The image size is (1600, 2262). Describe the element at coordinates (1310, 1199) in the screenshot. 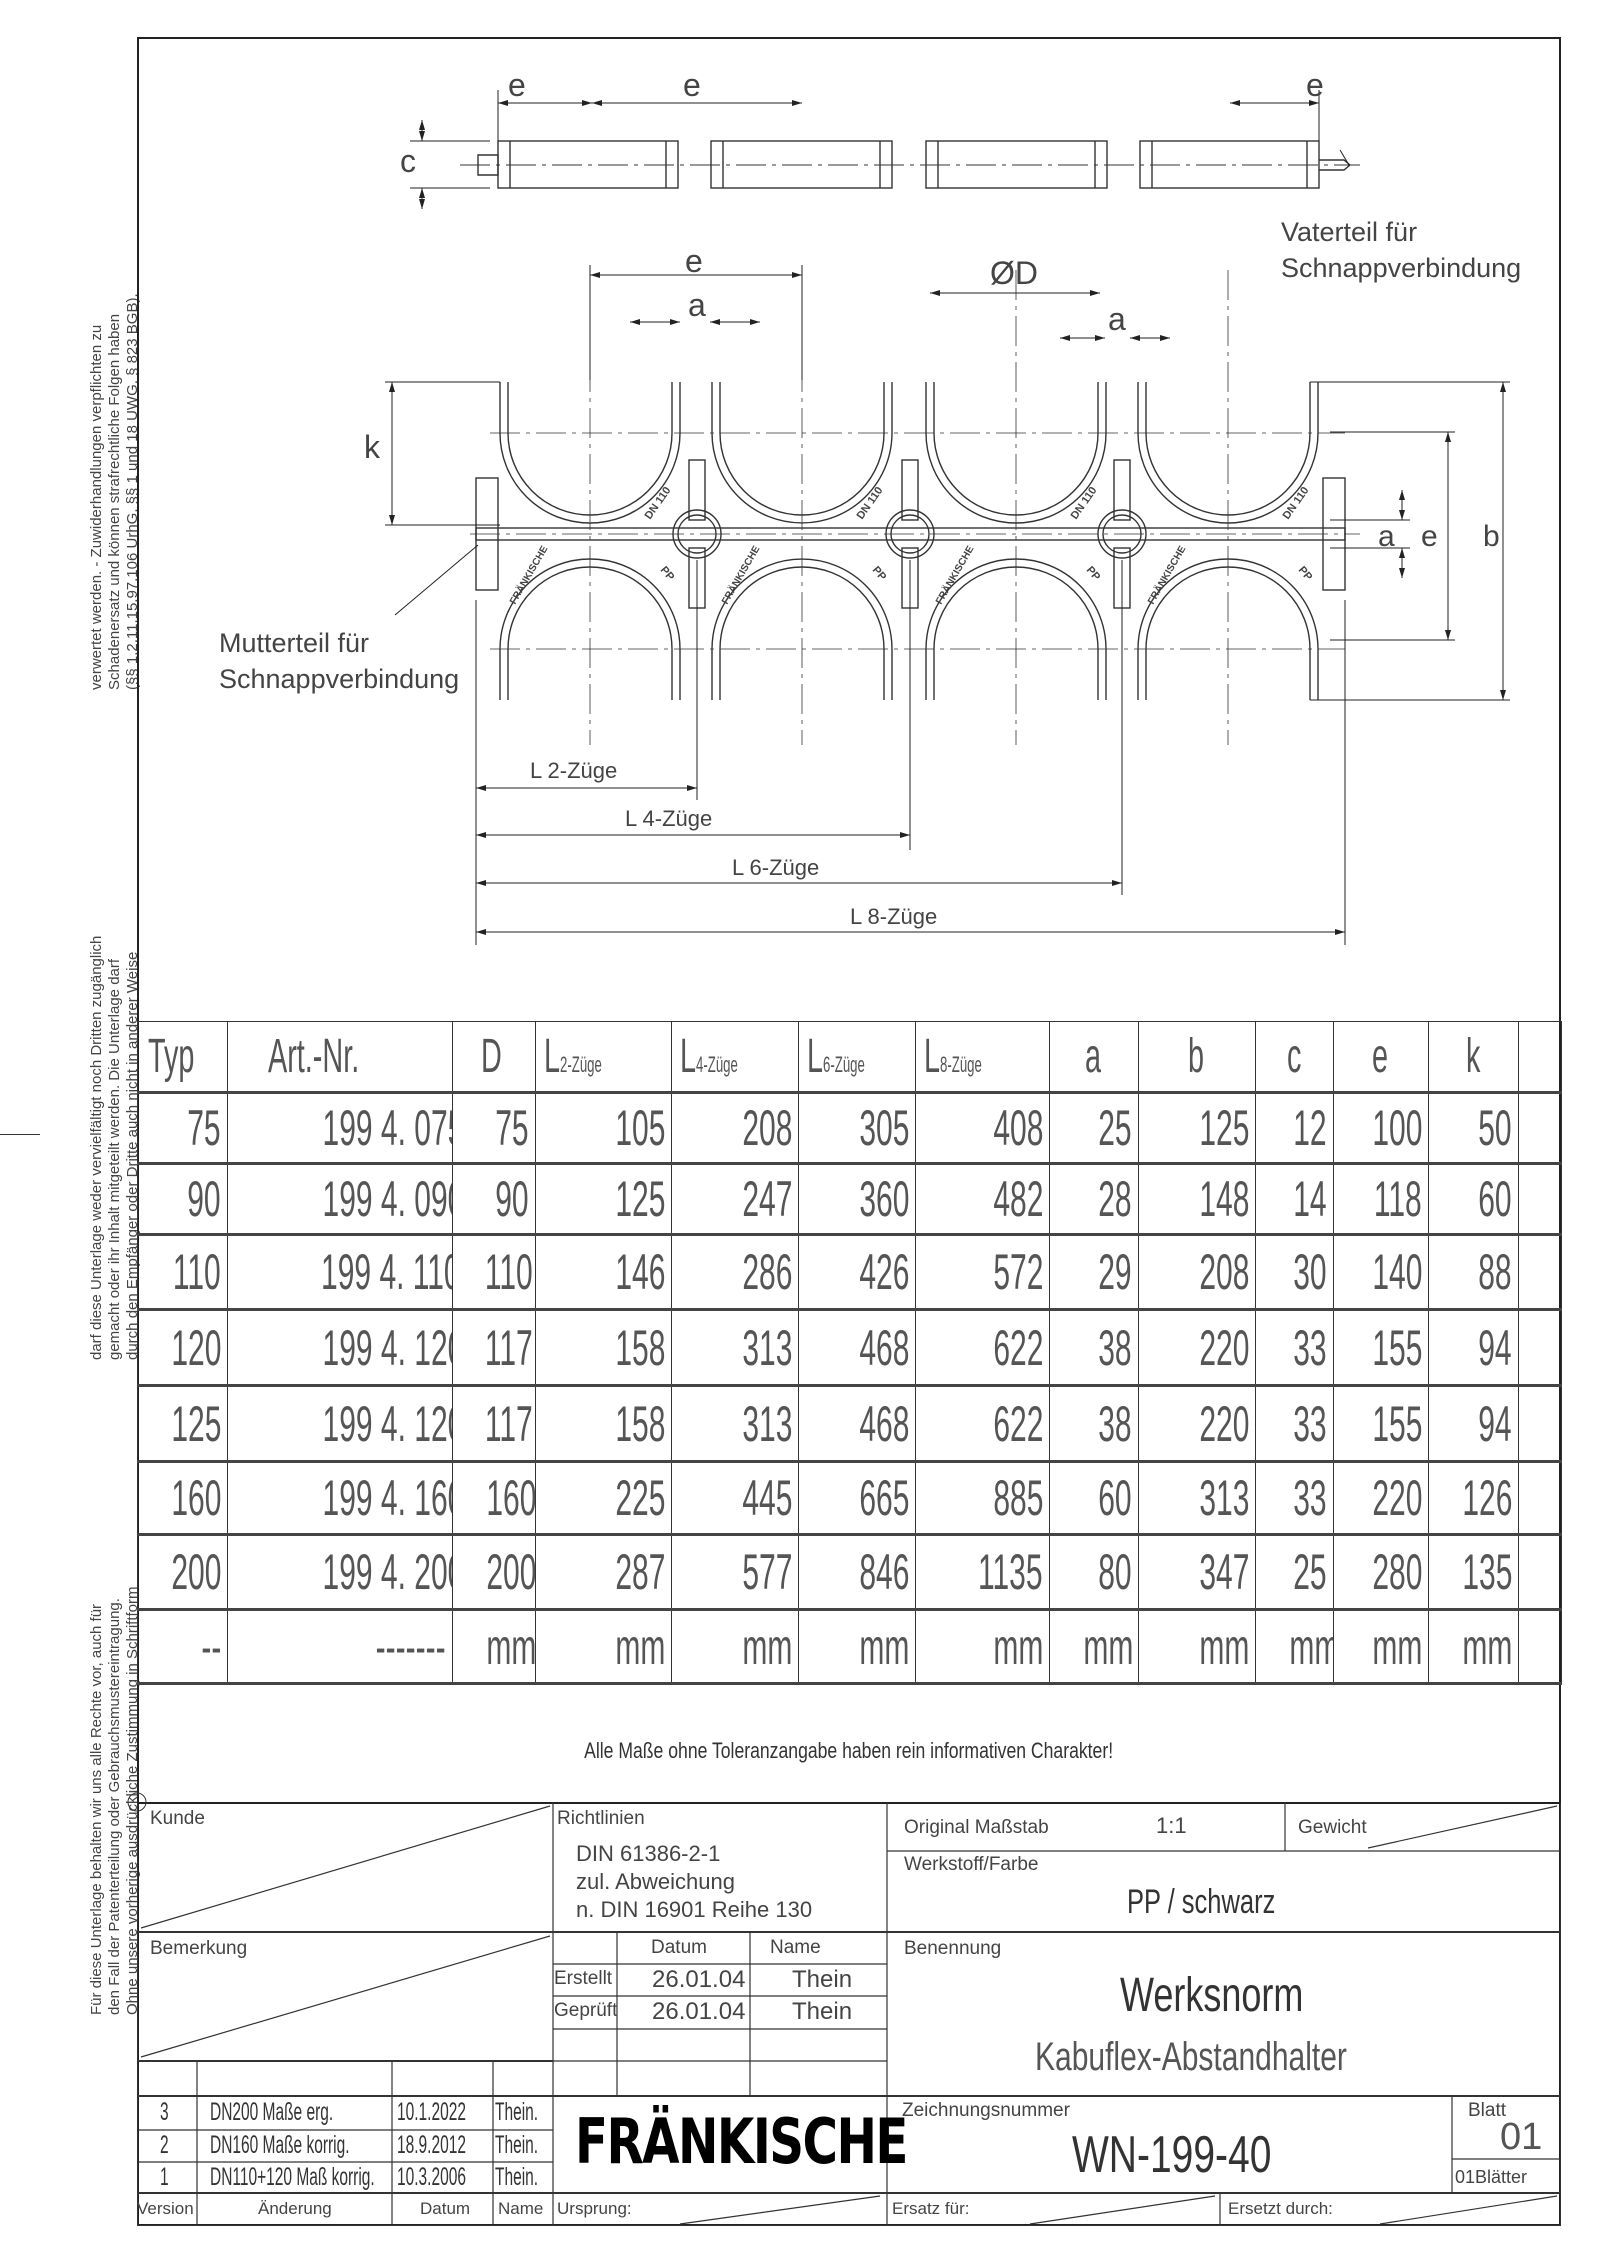

I see `cell-text: 14` at that location.